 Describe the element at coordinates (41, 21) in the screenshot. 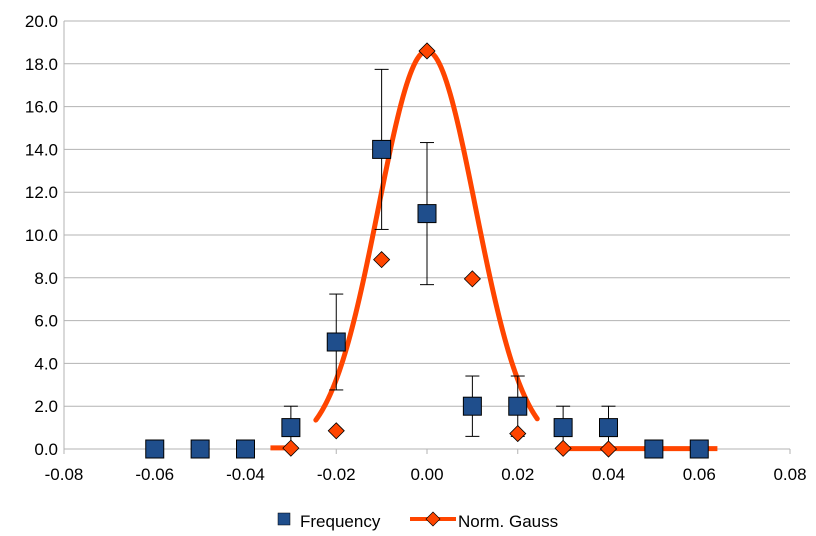

I see `y-tick-label: 20.0` at that location.